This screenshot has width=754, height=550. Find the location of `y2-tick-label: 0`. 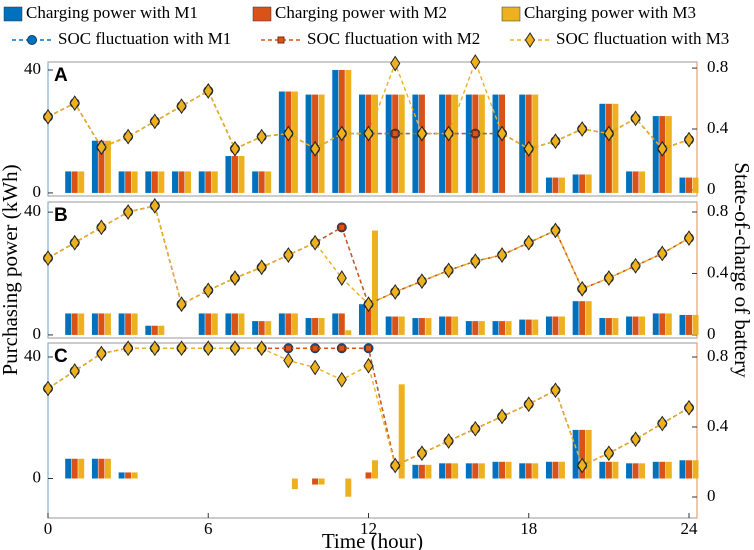

y2-tick-label: 0 is located at coordinates (711, 188).